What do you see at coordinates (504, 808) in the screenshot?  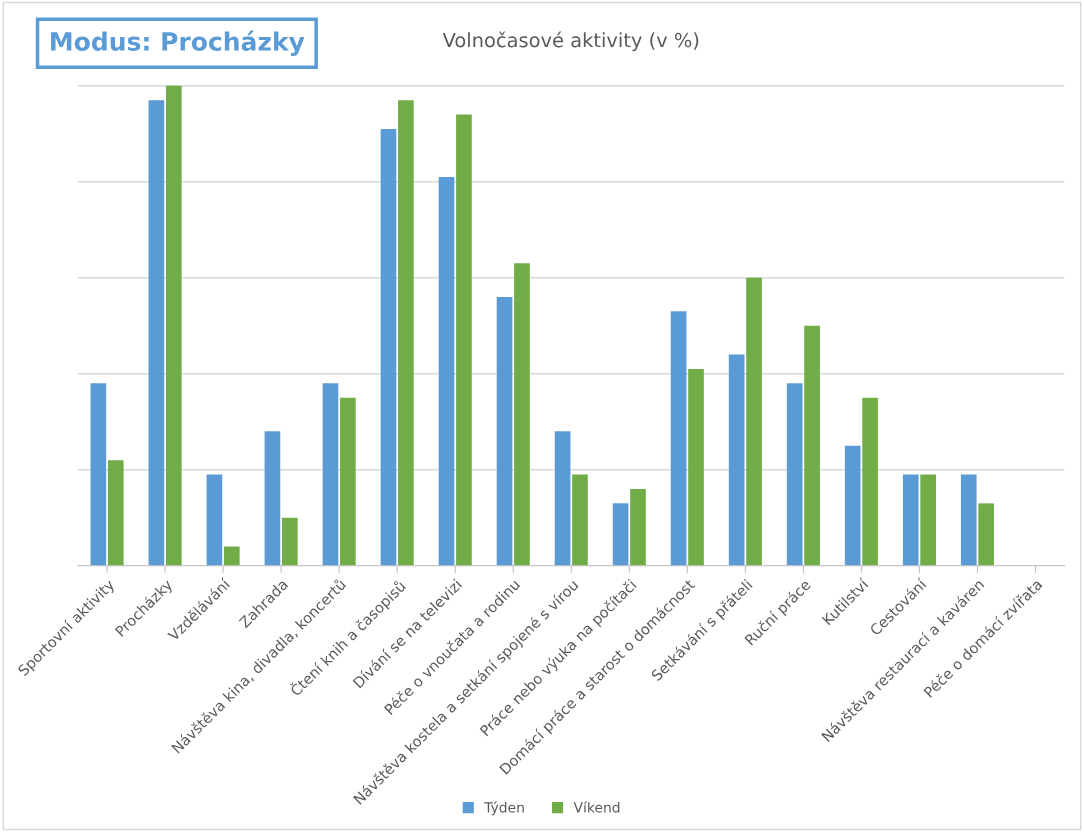 I see `legend-label: Týden` at bounding box center [504, 808].